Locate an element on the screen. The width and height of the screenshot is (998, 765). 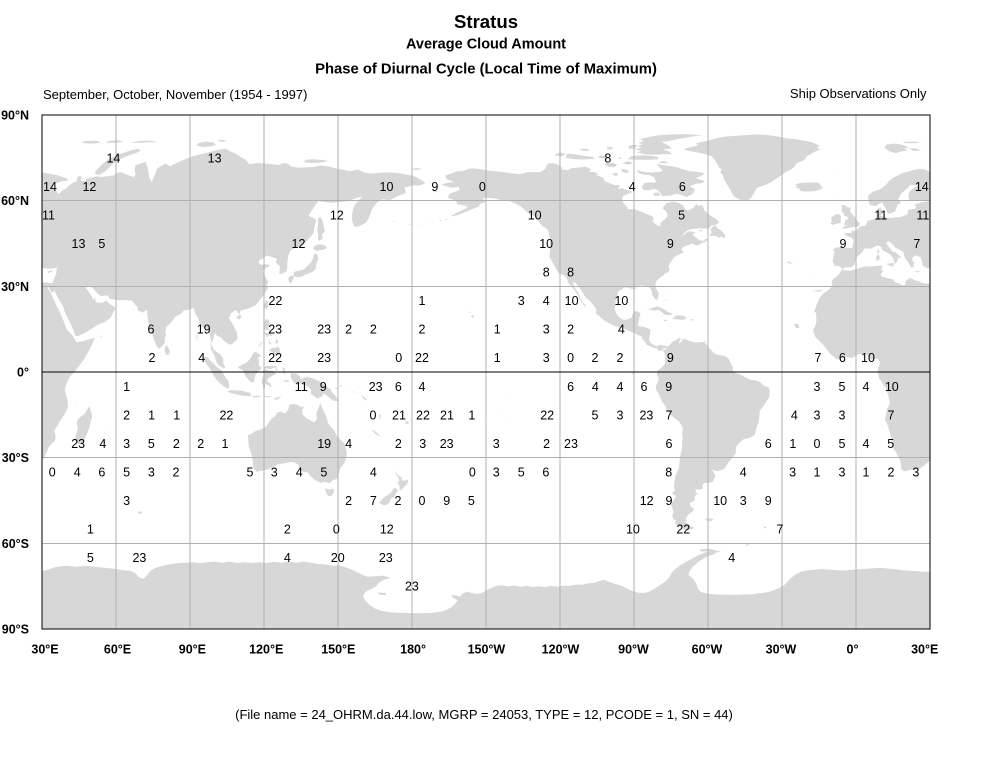
svg-text: 60°W is located at coordinates (707, 650).